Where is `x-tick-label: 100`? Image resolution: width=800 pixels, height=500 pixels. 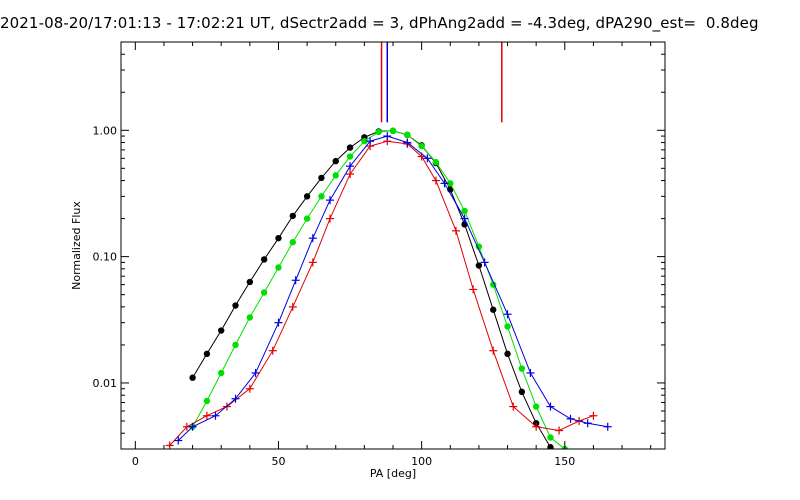 x-tick-label: 100 is located at coordinates (421, 461).